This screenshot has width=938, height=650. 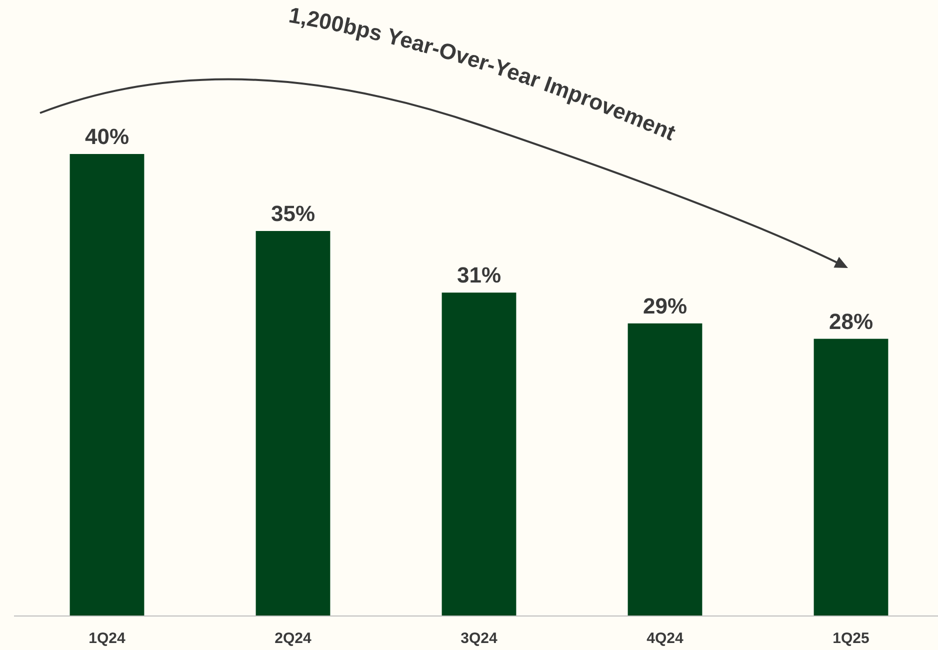 I want to click on x-tick-label: 3Q24, so click(x=479, y=638).